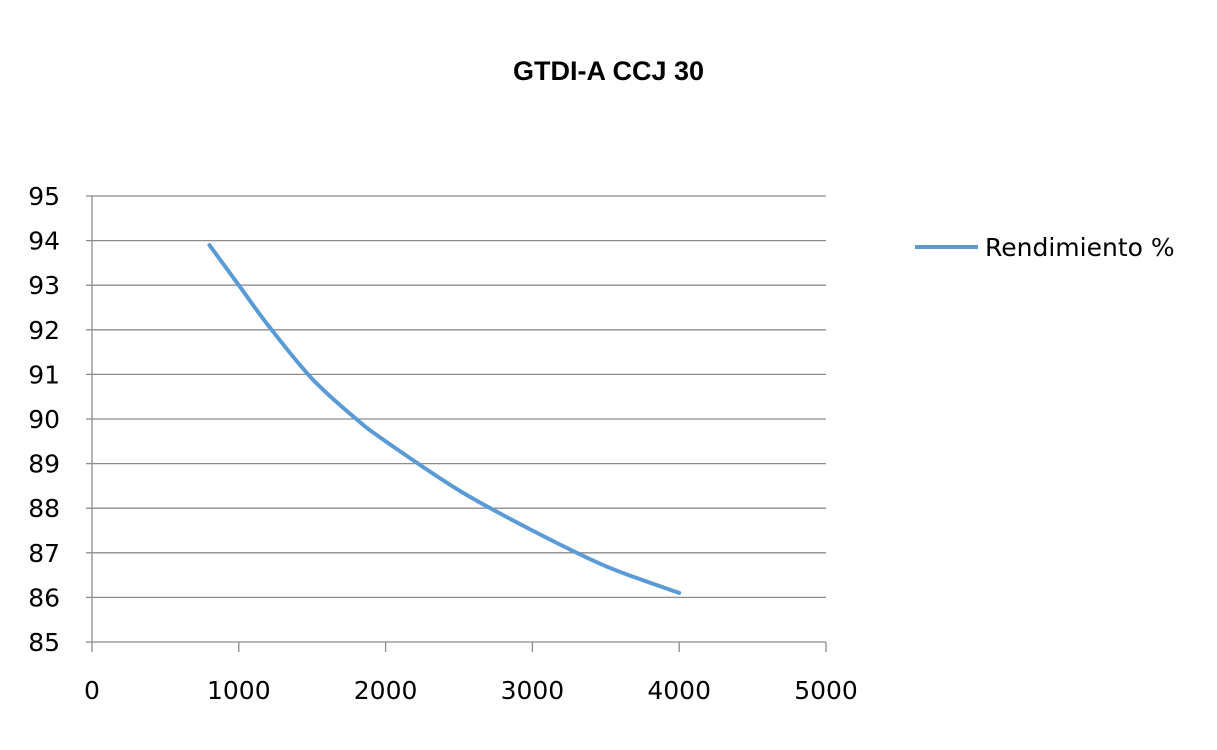 This screenshot has height=750, width=1217. What do you see at coordinates (44, 597) in the screenshot?
I see `y-tick-label: 86` at bounding box center [44, 597].